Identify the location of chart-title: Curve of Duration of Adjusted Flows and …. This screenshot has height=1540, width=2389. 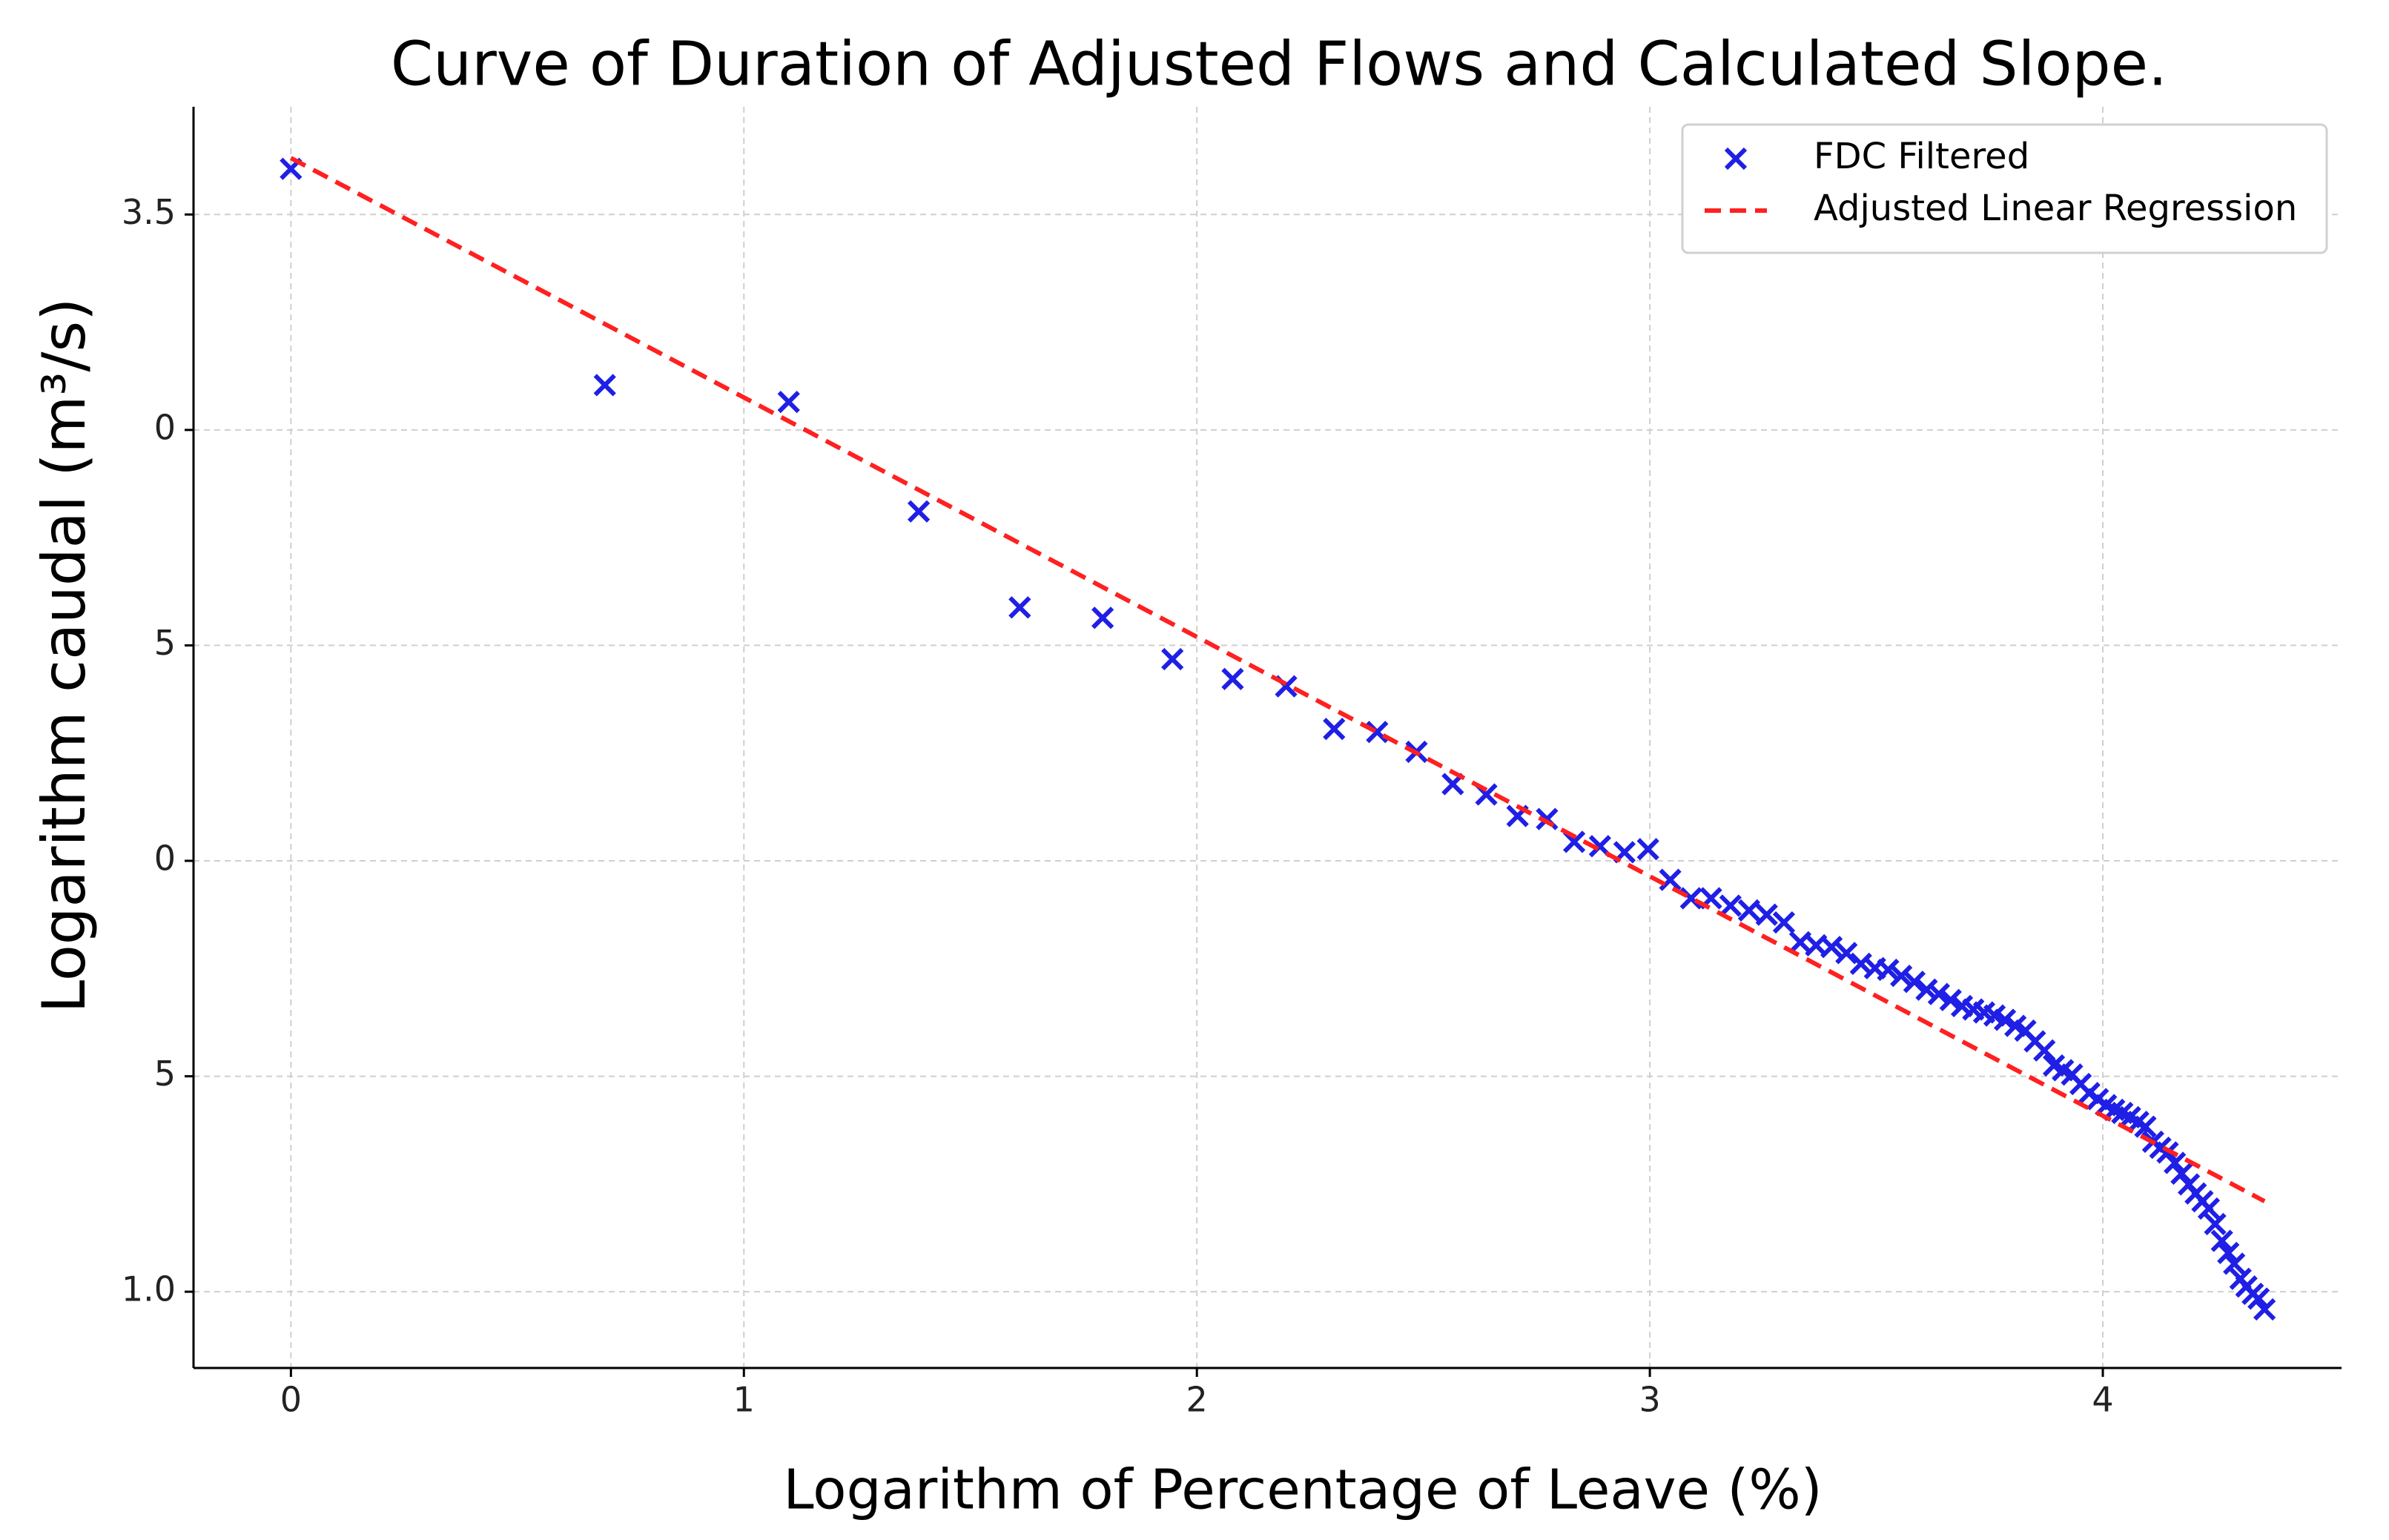
(1279, 64).